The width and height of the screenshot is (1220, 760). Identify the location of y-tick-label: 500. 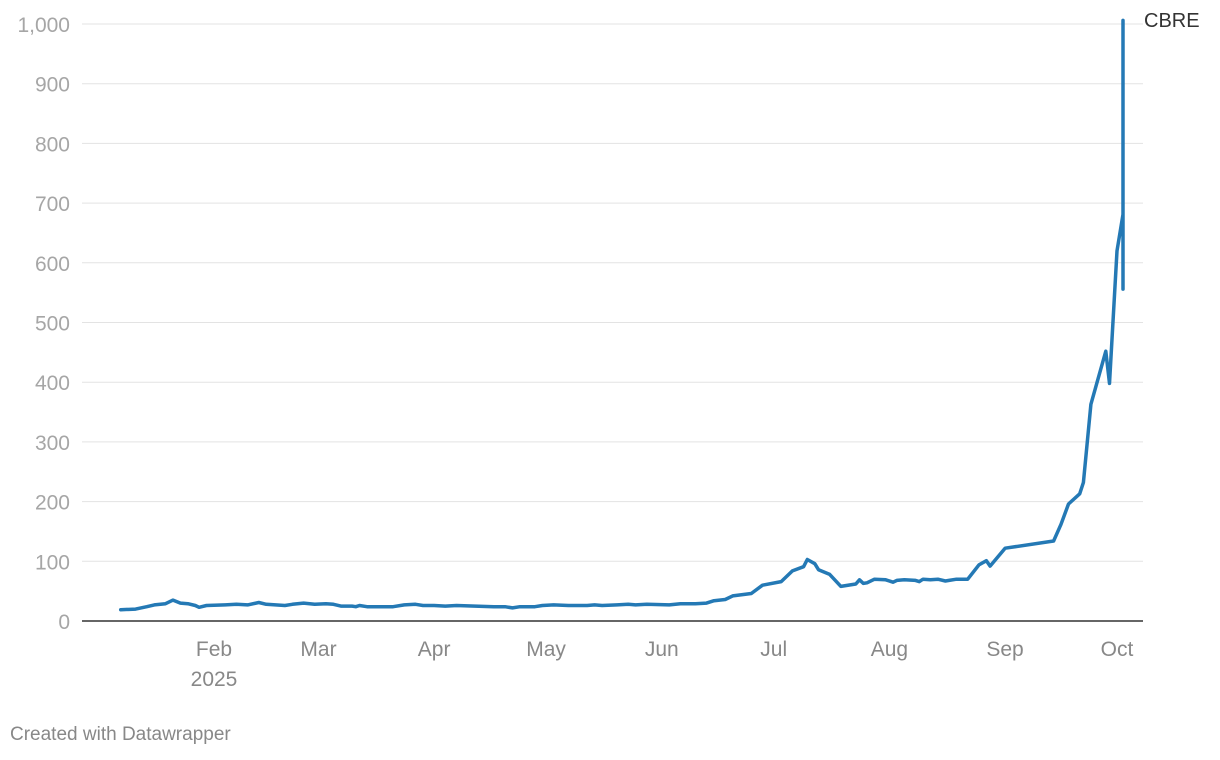
(52, 324).